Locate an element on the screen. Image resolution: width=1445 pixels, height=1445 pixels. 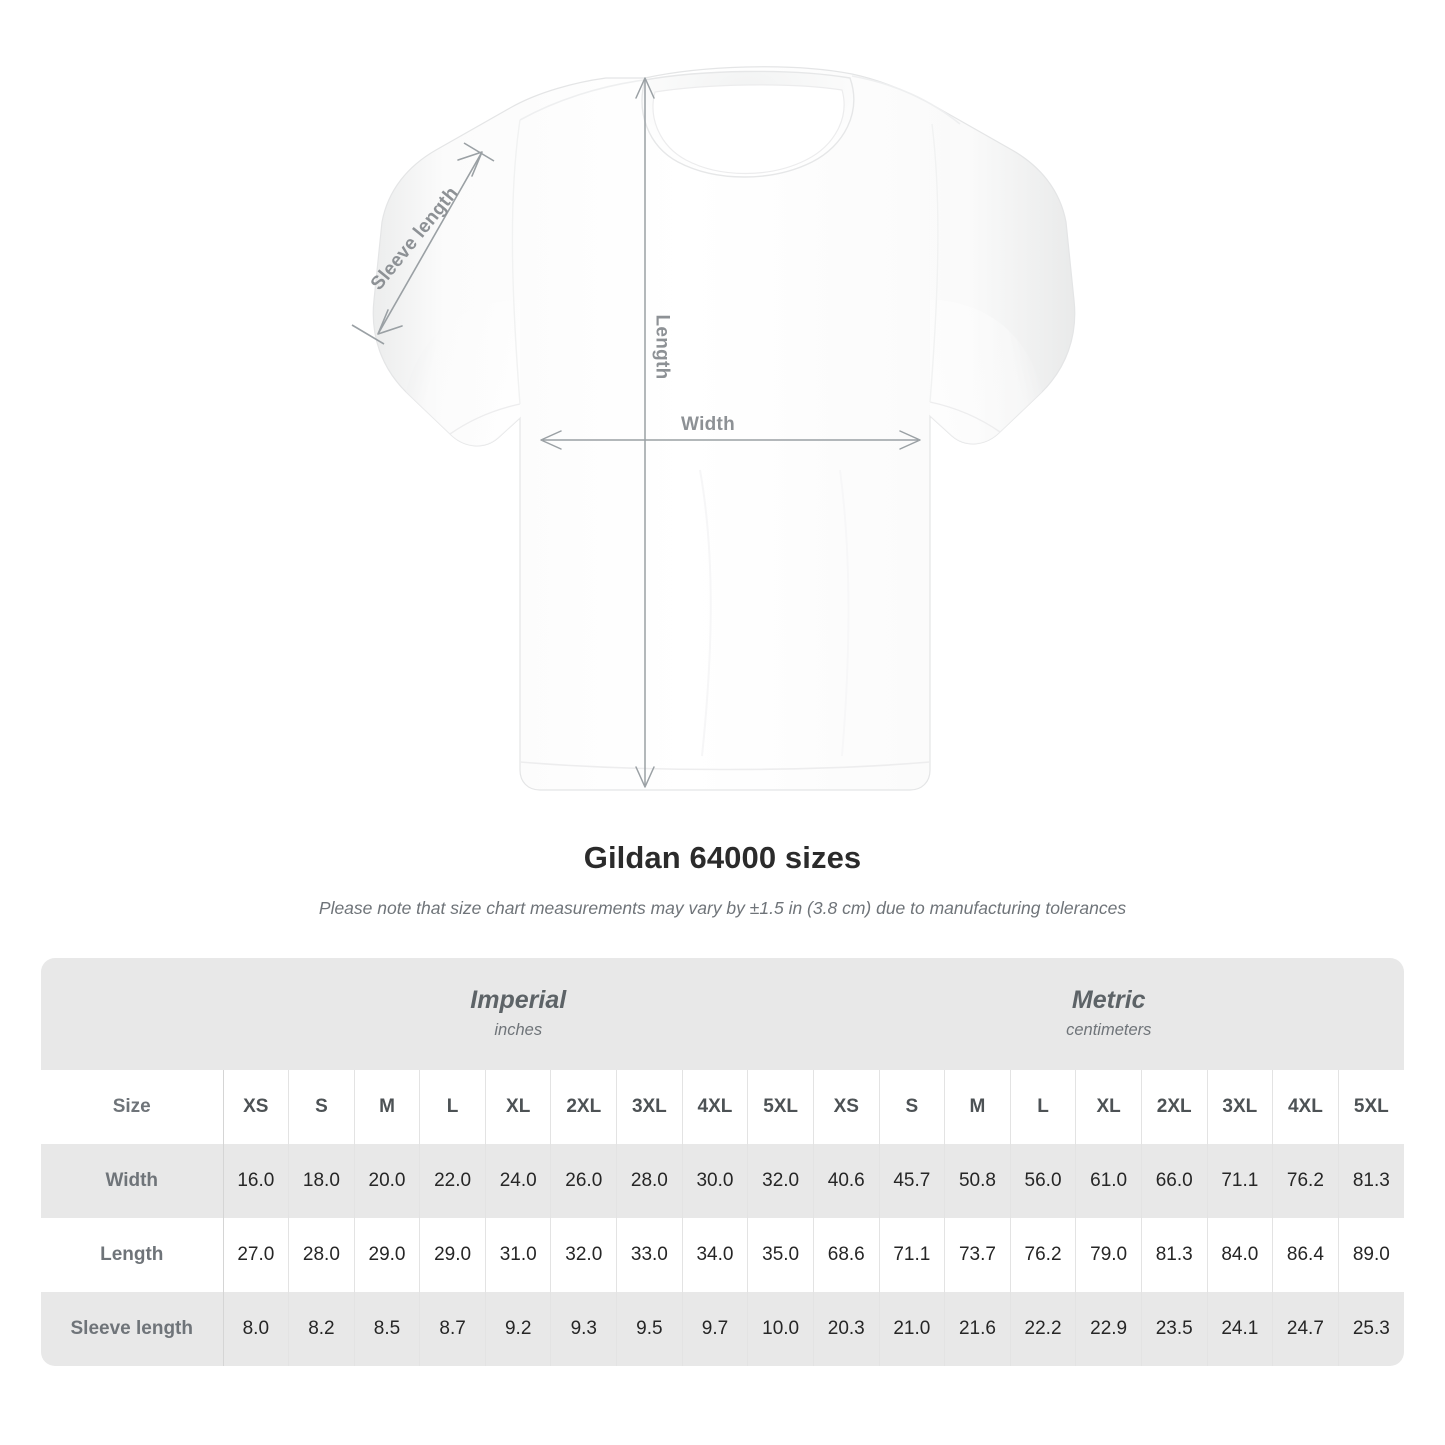
cell-width-imperial-l: 22.0 is located at coordinates (452, 1180).